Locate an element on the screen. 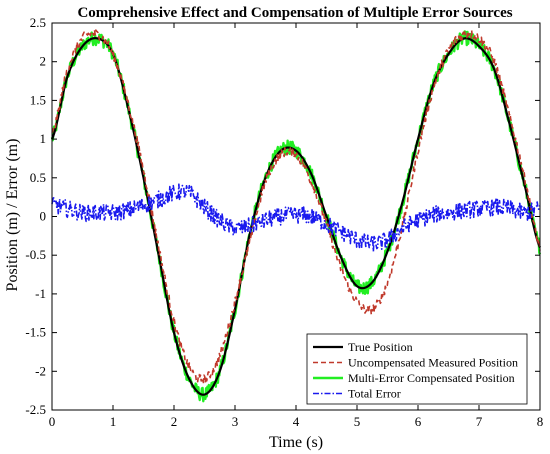 The height and width of the screenshot is (454, 550). x-tick-label: 0 is located at coordinates (52, 421).